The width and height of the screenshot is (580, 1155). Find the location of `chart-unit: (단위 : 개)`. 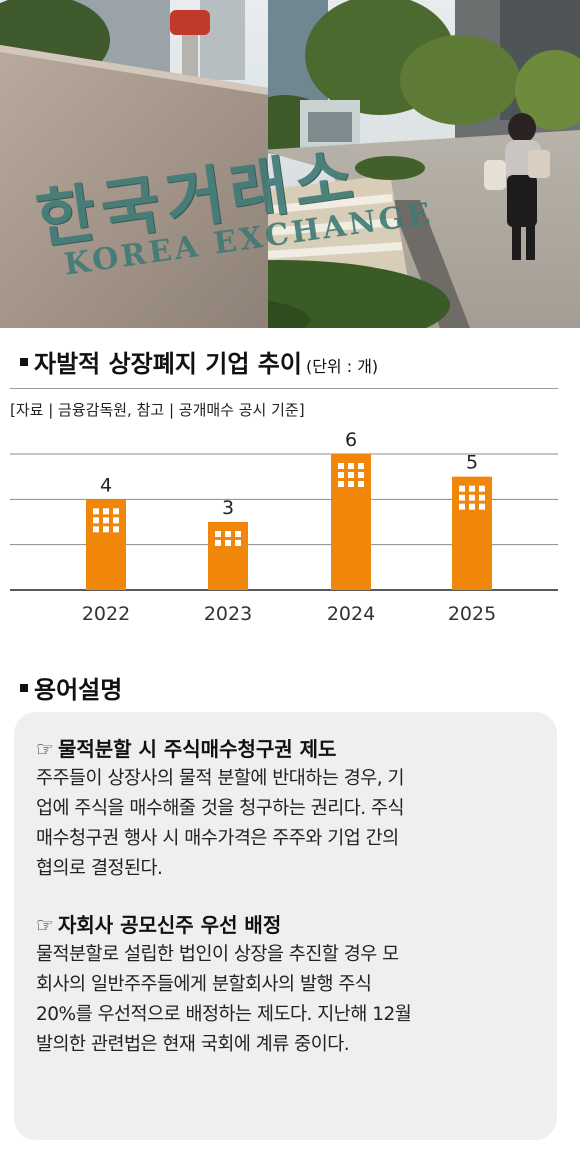

chart-unit: (단위 : 개) is located at coordinates (342, 366).